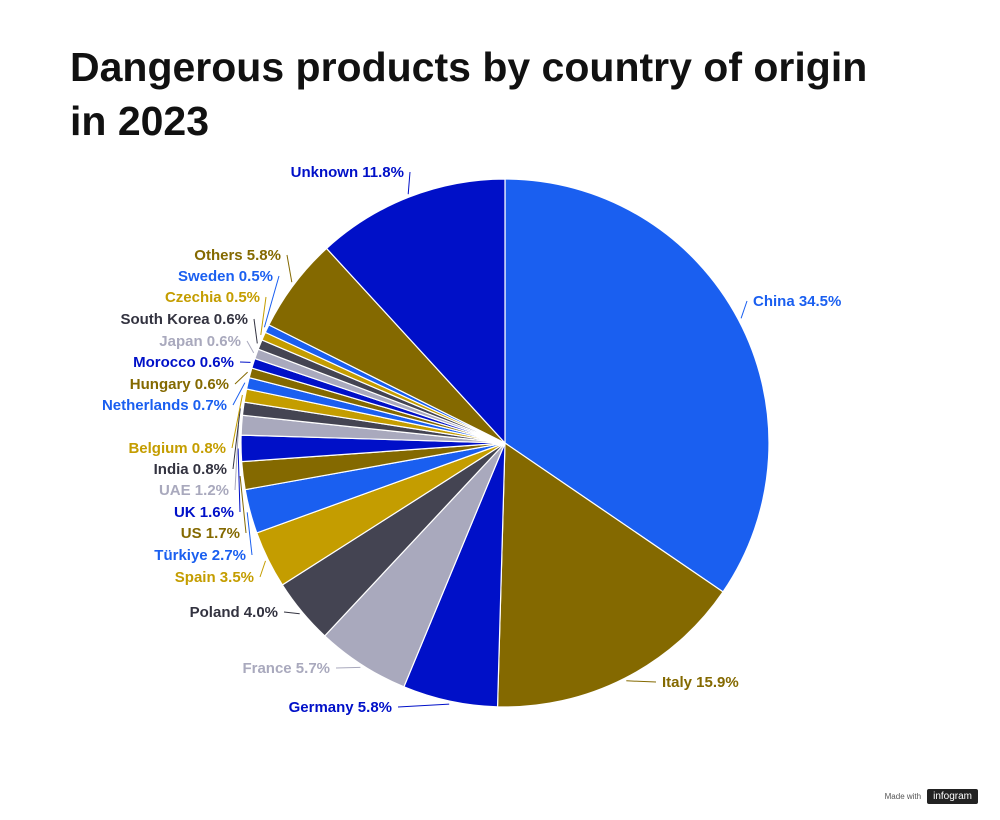  Describe the element at coordinates (212, 297) in the screenshot. I see `slice-label: Czechia 0.5%` at that location.